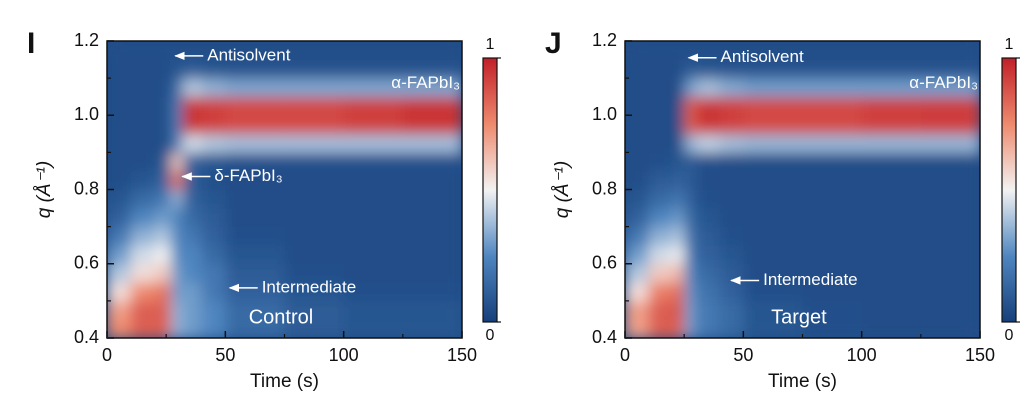  Describe the element at coordinates (943, 82) in the screenshot. I see `annotation: α-FAPbI₃` at that location.